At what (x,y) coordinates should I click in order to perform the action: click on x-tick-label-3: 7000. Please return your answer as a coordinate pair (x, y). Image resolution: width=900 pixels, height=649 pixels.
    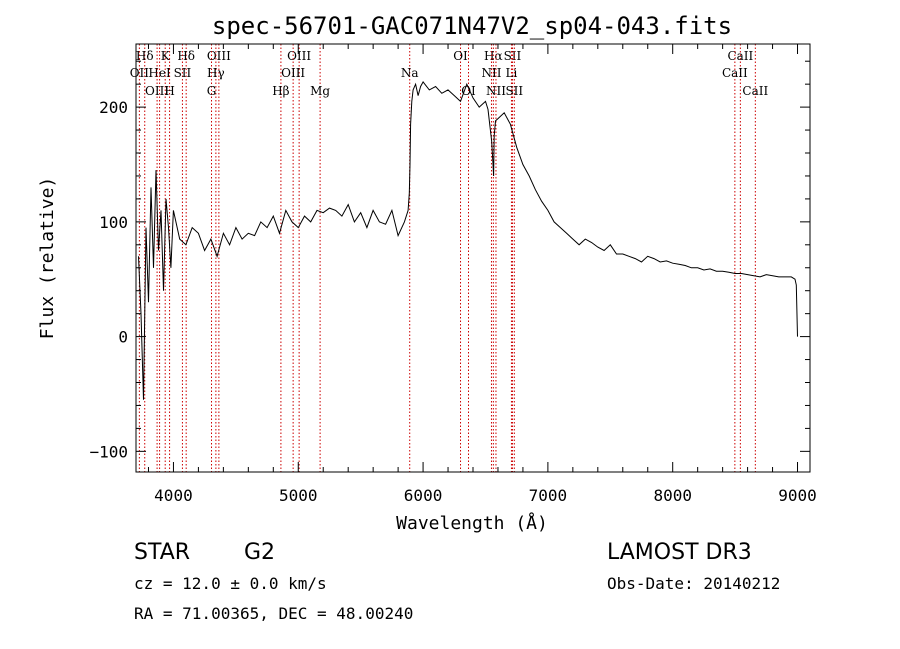
    Looking at the image, I should click on (548, 495).